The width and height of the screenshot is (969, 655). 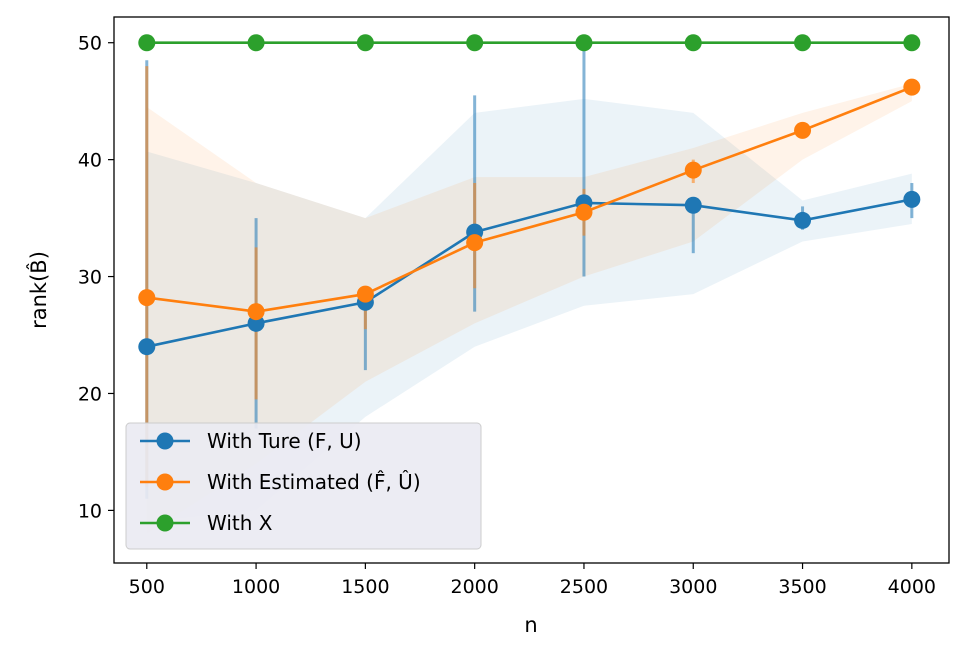 I want to click on y-axis-label: rank(B̂), so click(x=38, y=290).